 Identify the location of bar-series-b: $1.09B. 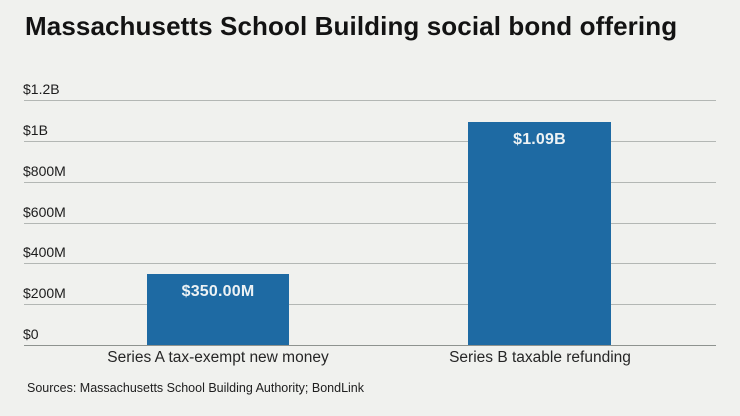
(539, 233).